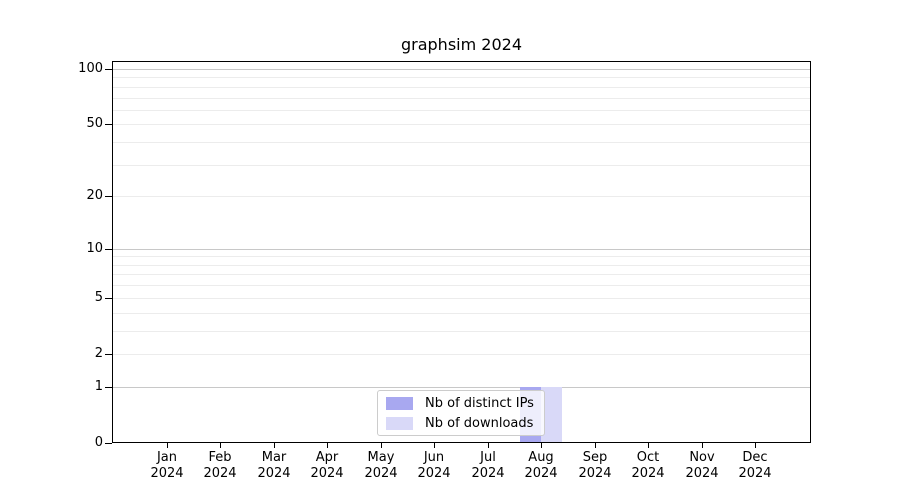 The image size is (900, 500). Describe the element at coordinates (98, 386) in the screenshot. I see `y-axis-tick-label: 1` at that location.